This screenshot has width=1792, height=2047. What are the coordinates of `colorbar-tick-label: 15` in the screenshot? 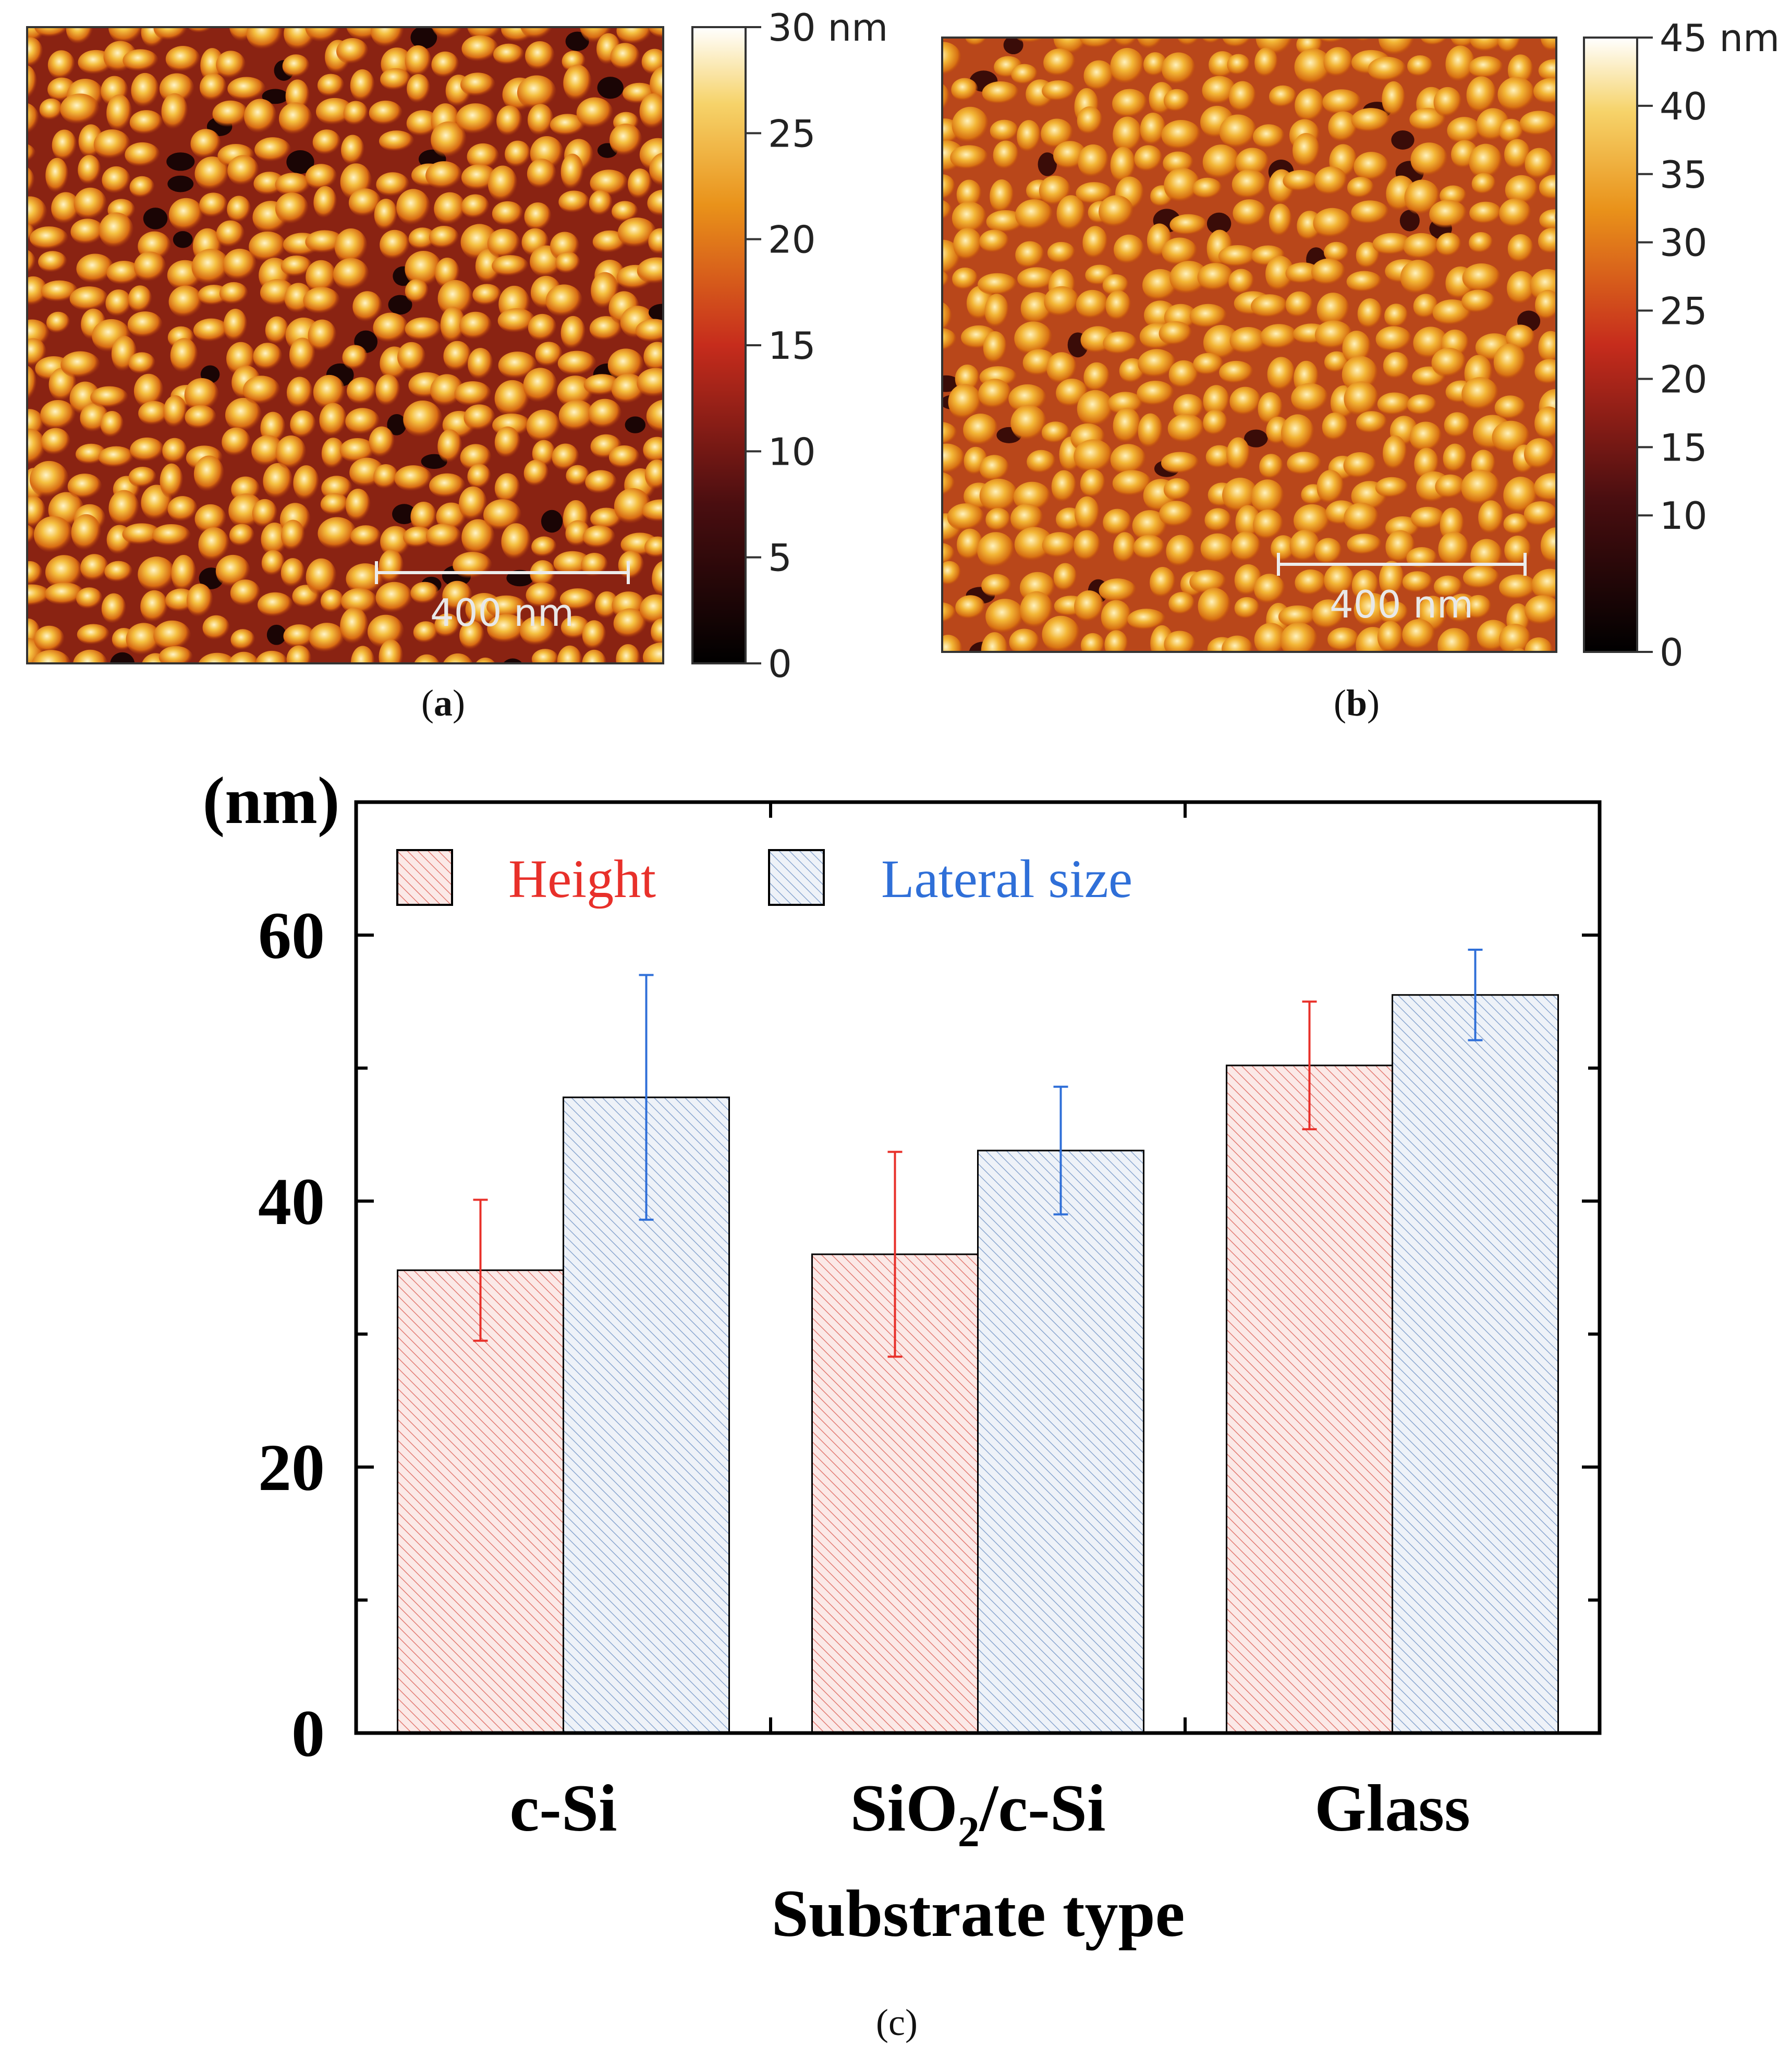 It's located at (792, 346).